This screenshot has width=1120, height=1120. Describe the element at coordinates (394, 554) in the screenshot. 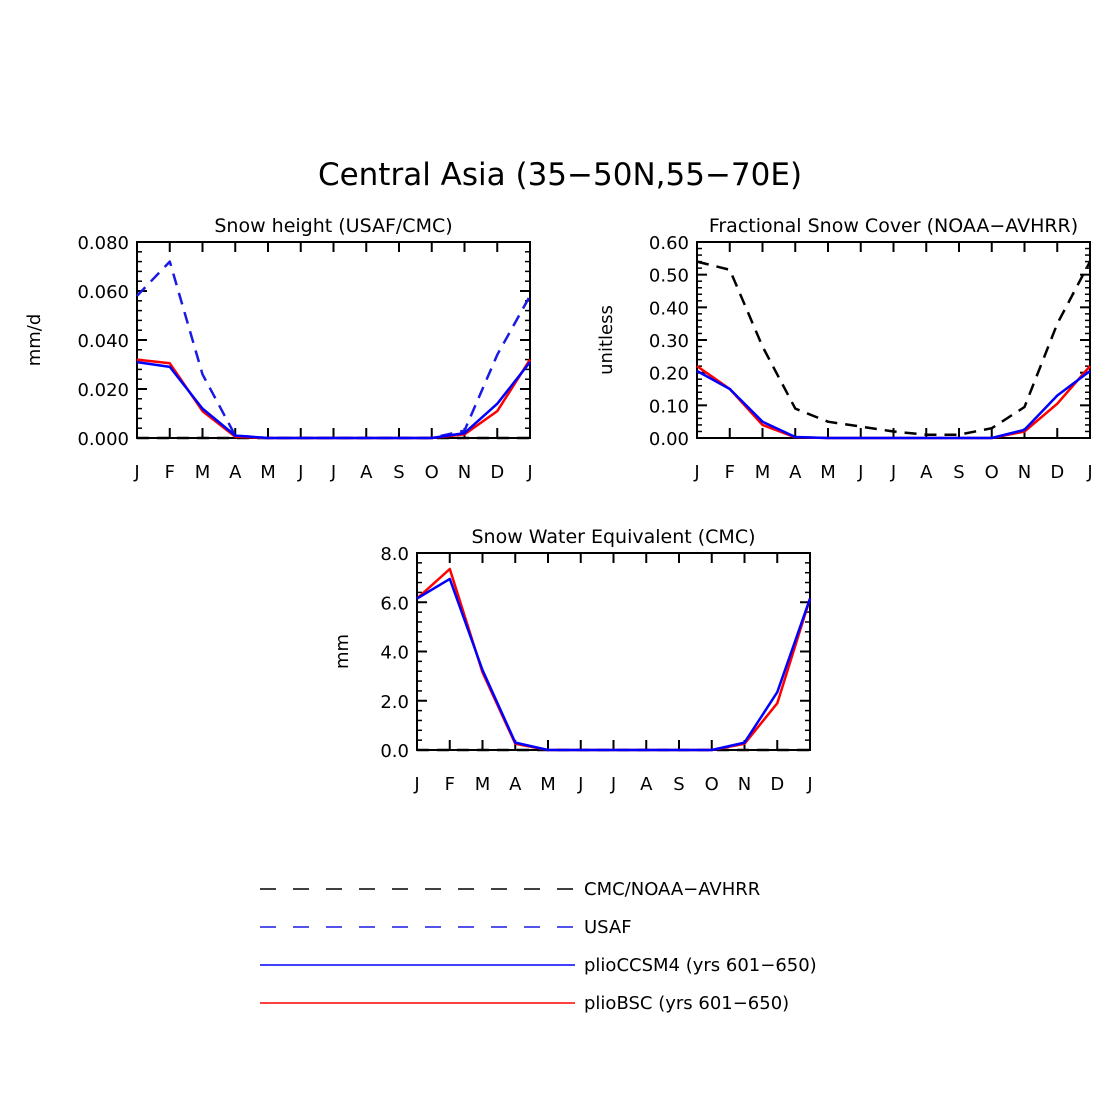

I see `y-tick-label: 8.0` at that location.